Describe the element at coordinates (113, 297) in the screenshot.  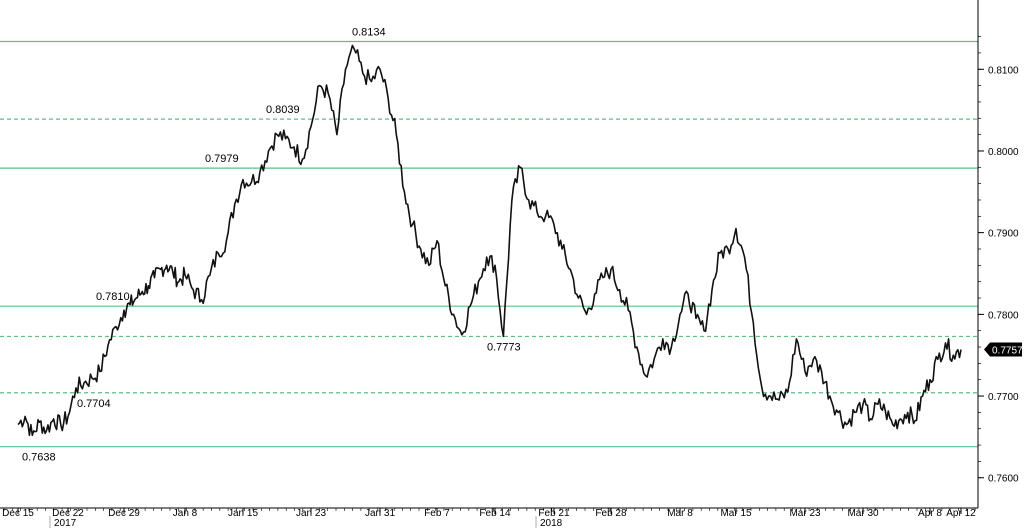
I see `level-label: 0.7810` at that location.